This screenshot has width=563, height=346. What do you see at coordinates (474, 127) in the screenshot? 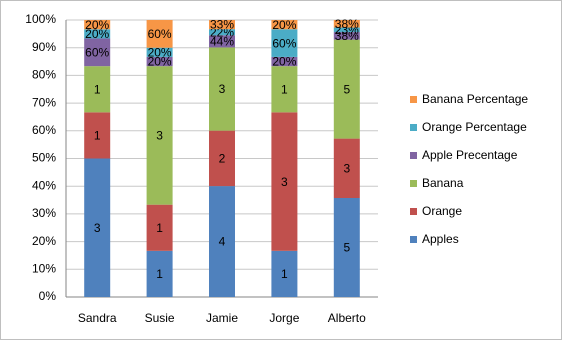
I see `legend-label: Orange Percentage` at bounding box center [474, 127].